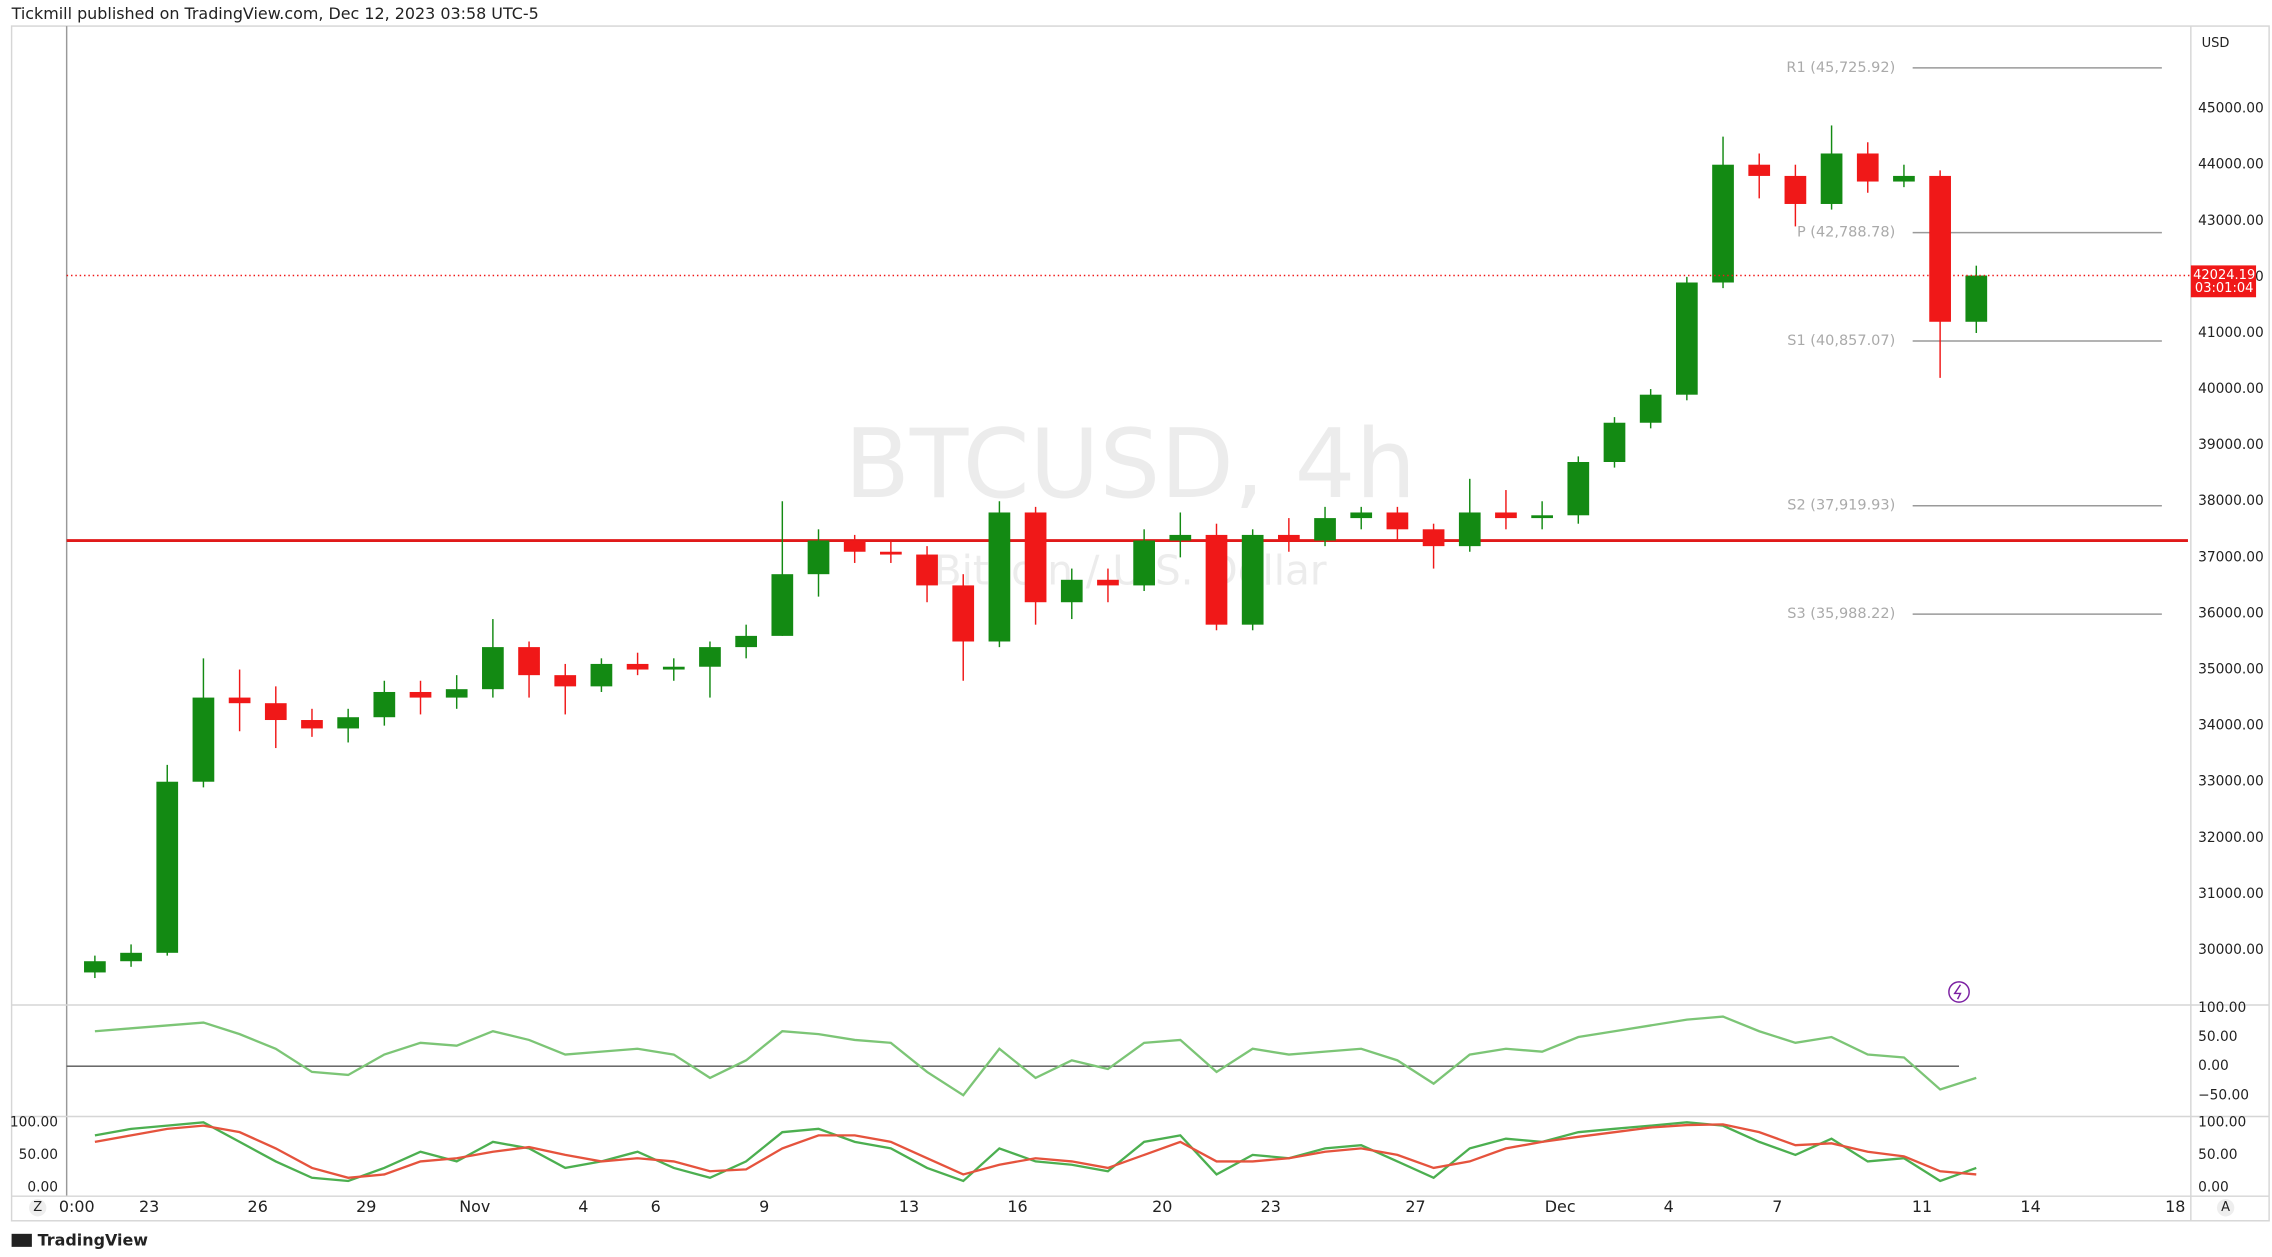 The width and height of the screenshot is (2272, 1257). I want to click on currency-label: USD, so click(2216, 43).